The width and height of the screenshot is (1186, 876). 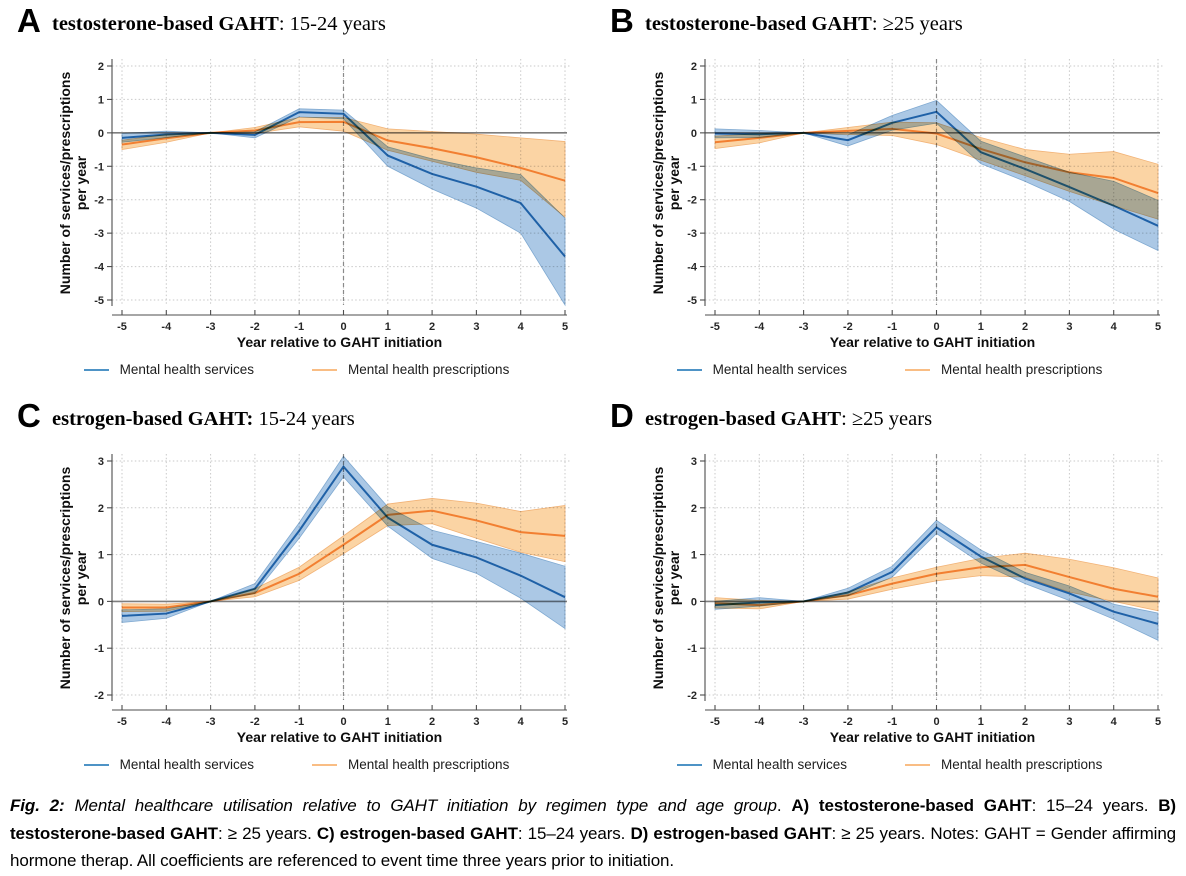 I want to click on legend-item-services: Mental health services, so click(x=168, y=369).